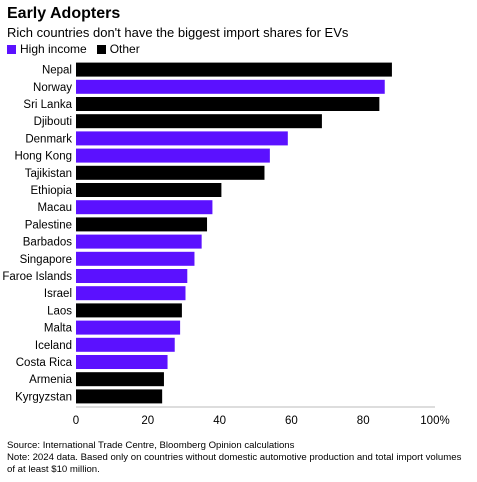  What do you see at coordinates (47, 243) in the screenshot?
I see `category-label-barbados: Barbados` at bounding box center [47, 243].